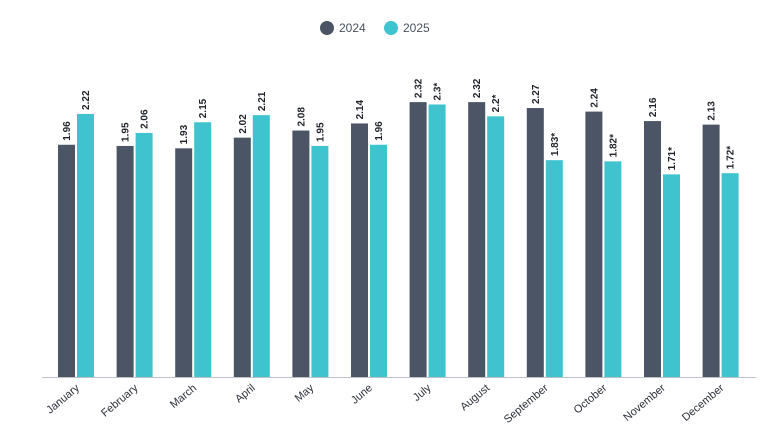  What do you see at coordinates (711, 250) in the screenshot?
I see `bar-2024-december` at bounding box center [711, 250].